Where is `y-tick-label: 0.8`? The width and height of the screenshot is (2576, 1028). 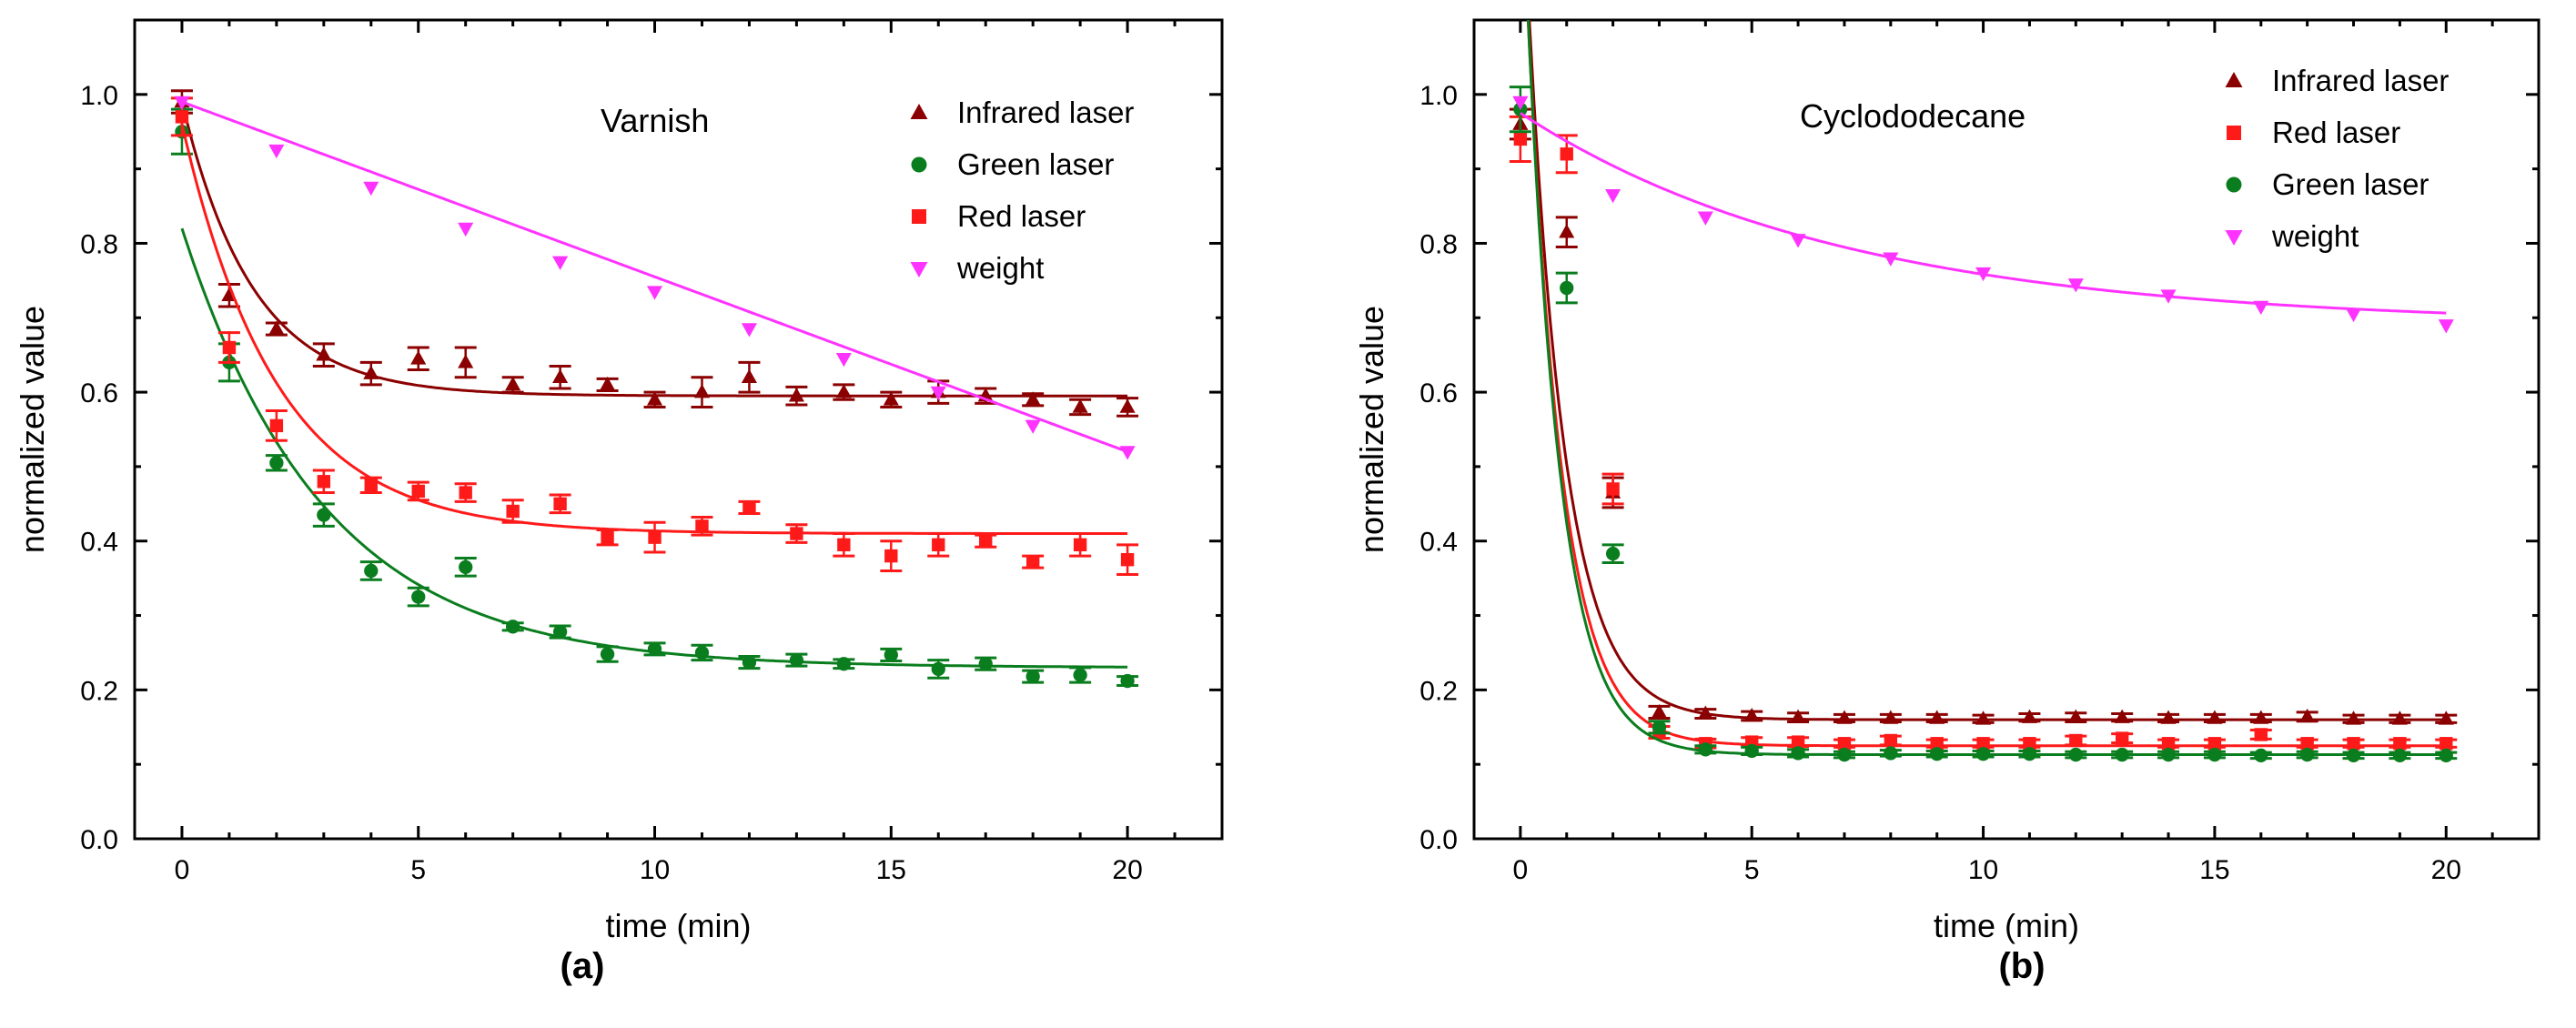 y-tick-label: 0.8 is located at coordinates (1438, 244).